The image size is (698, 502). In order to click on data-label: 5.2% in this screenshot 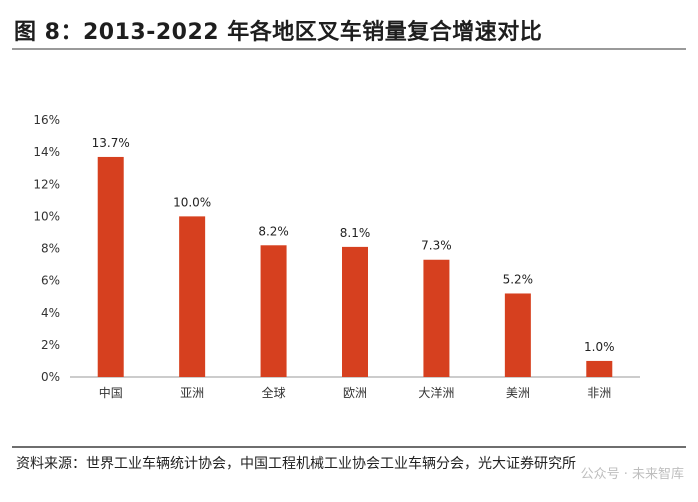, I will do `click(518, 279)`.